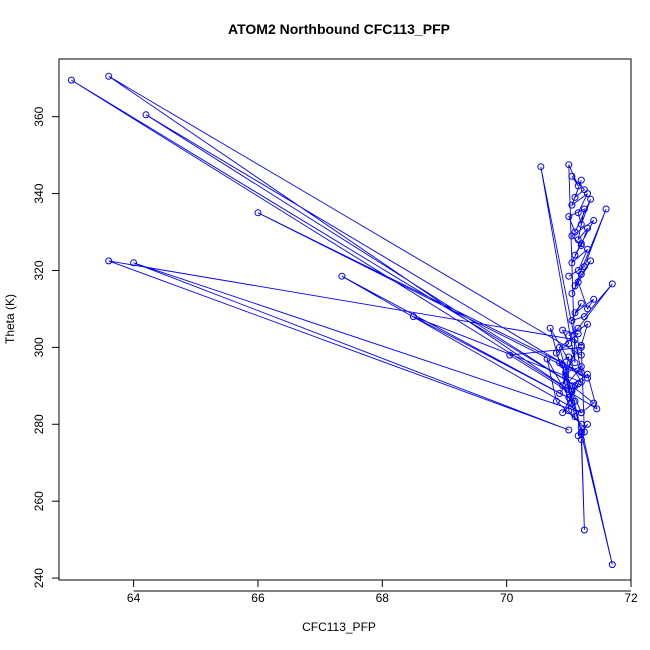 Image resolution: width=650 pixels, height=650 pixels. What do you see at coordinates (39, 578) in the screenshot?
I see `y-tick-label: 240` at bounding box center [39, 578].